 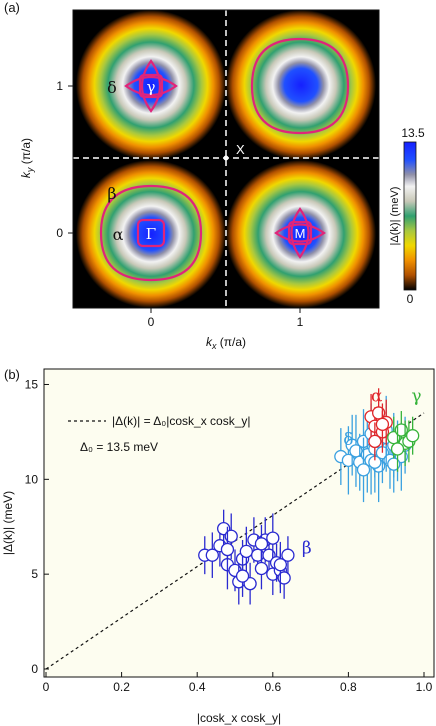 I want to click on y-tick-label: 0, so click(x=34, y=669).